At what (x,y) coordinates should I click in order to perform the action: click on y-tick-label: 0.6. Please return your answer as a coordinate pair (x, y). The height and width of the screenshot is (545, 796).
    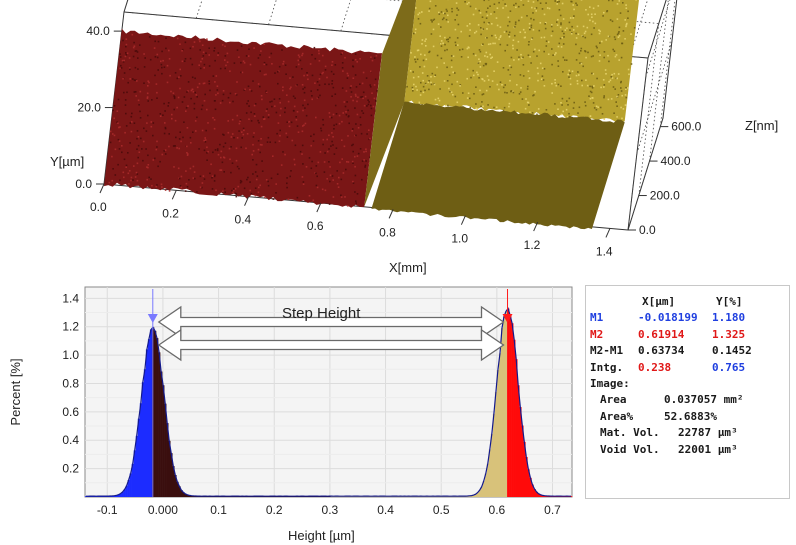
    Looking at the image, I should click on (70, 412).